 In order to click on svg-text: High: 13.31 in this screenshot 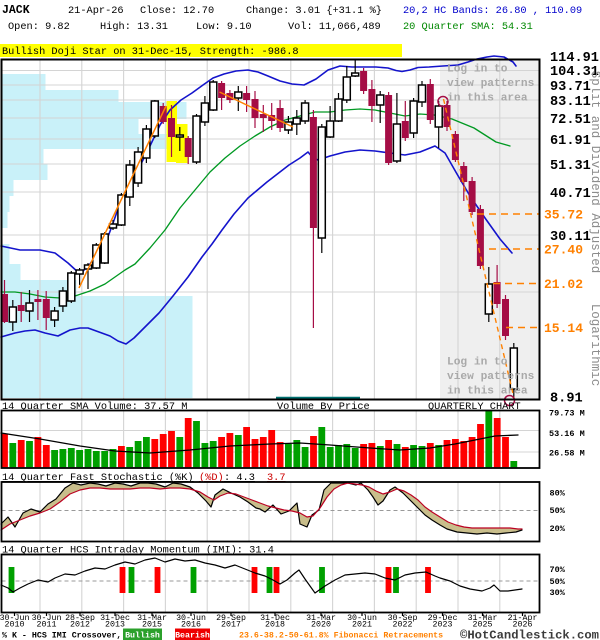, I will do `click(134, 27)`.